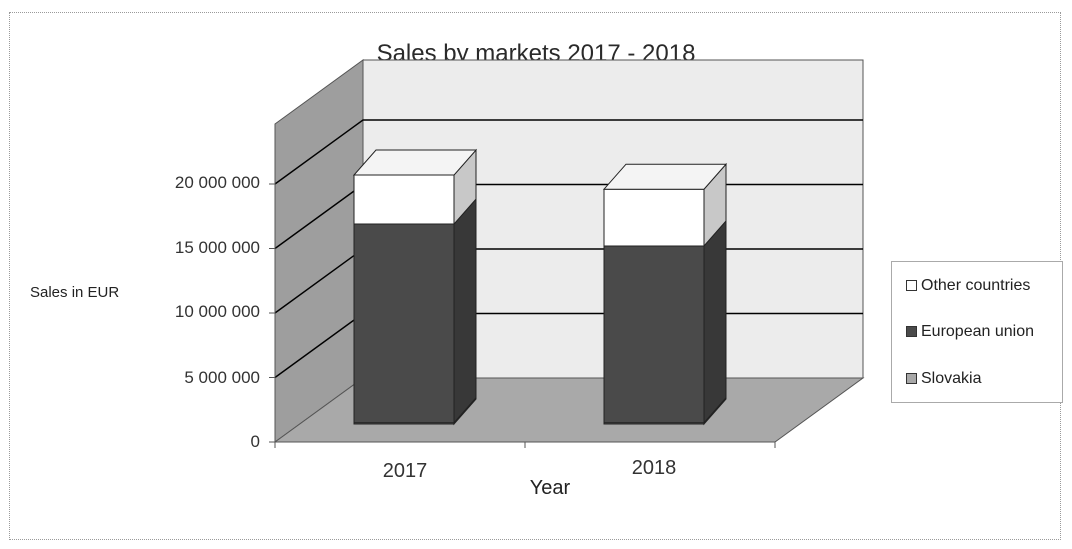  I want to click on y-tick-label: 15 000 000, so click(217, 247).